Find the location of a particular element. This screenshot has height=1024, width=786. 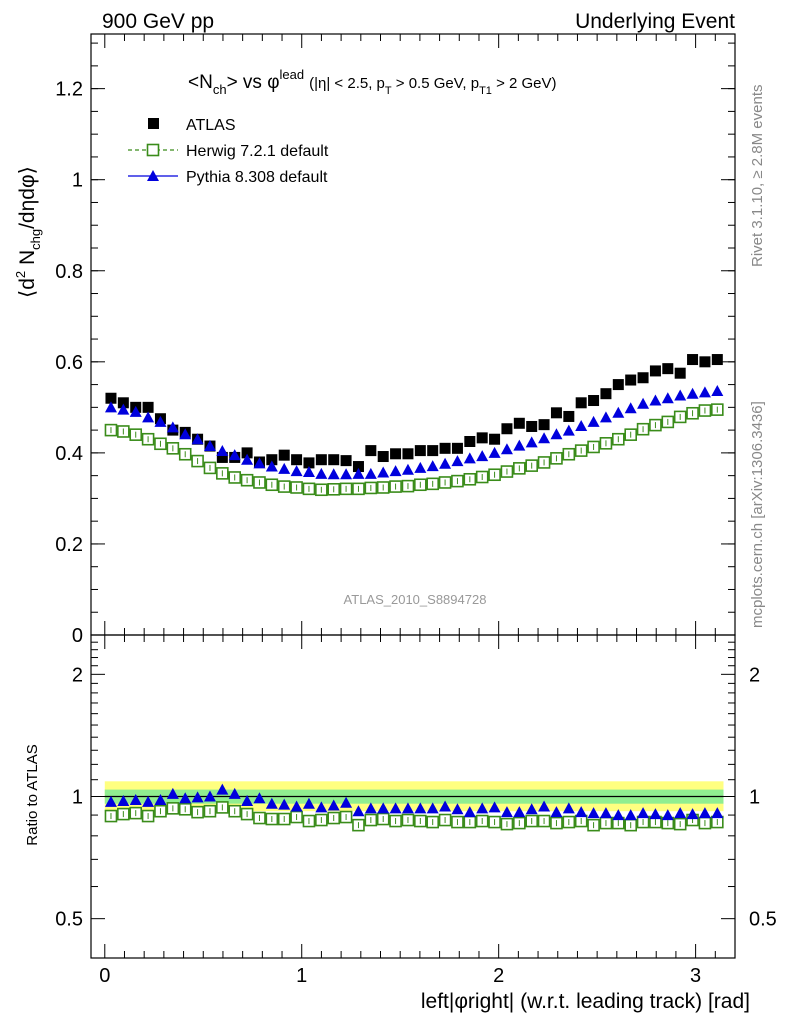

y-axis-label-ratio: Ratio to ATLAS is located at coordinates (32, 794).